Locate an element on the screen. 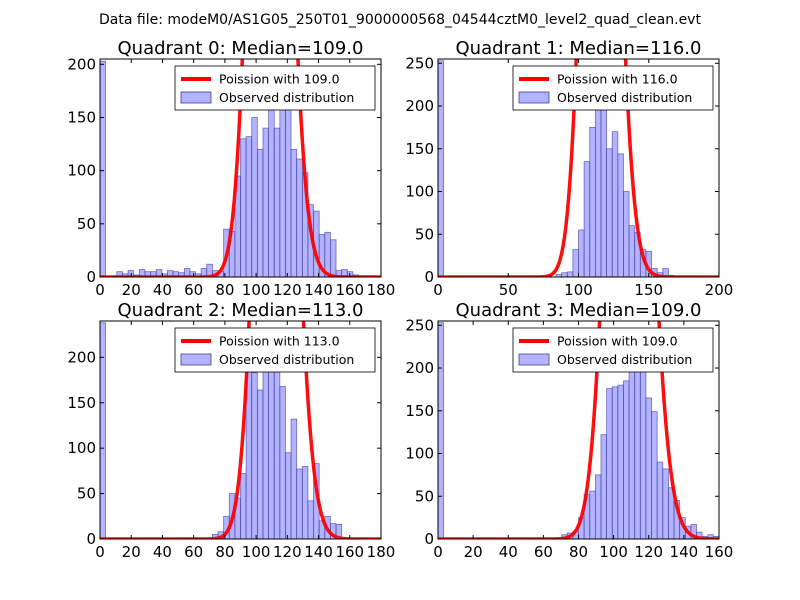 This screenshot has height=600, width=800. subplot-title: Quadrant 3: Median=109.0 is located at coordinates (579, 310).